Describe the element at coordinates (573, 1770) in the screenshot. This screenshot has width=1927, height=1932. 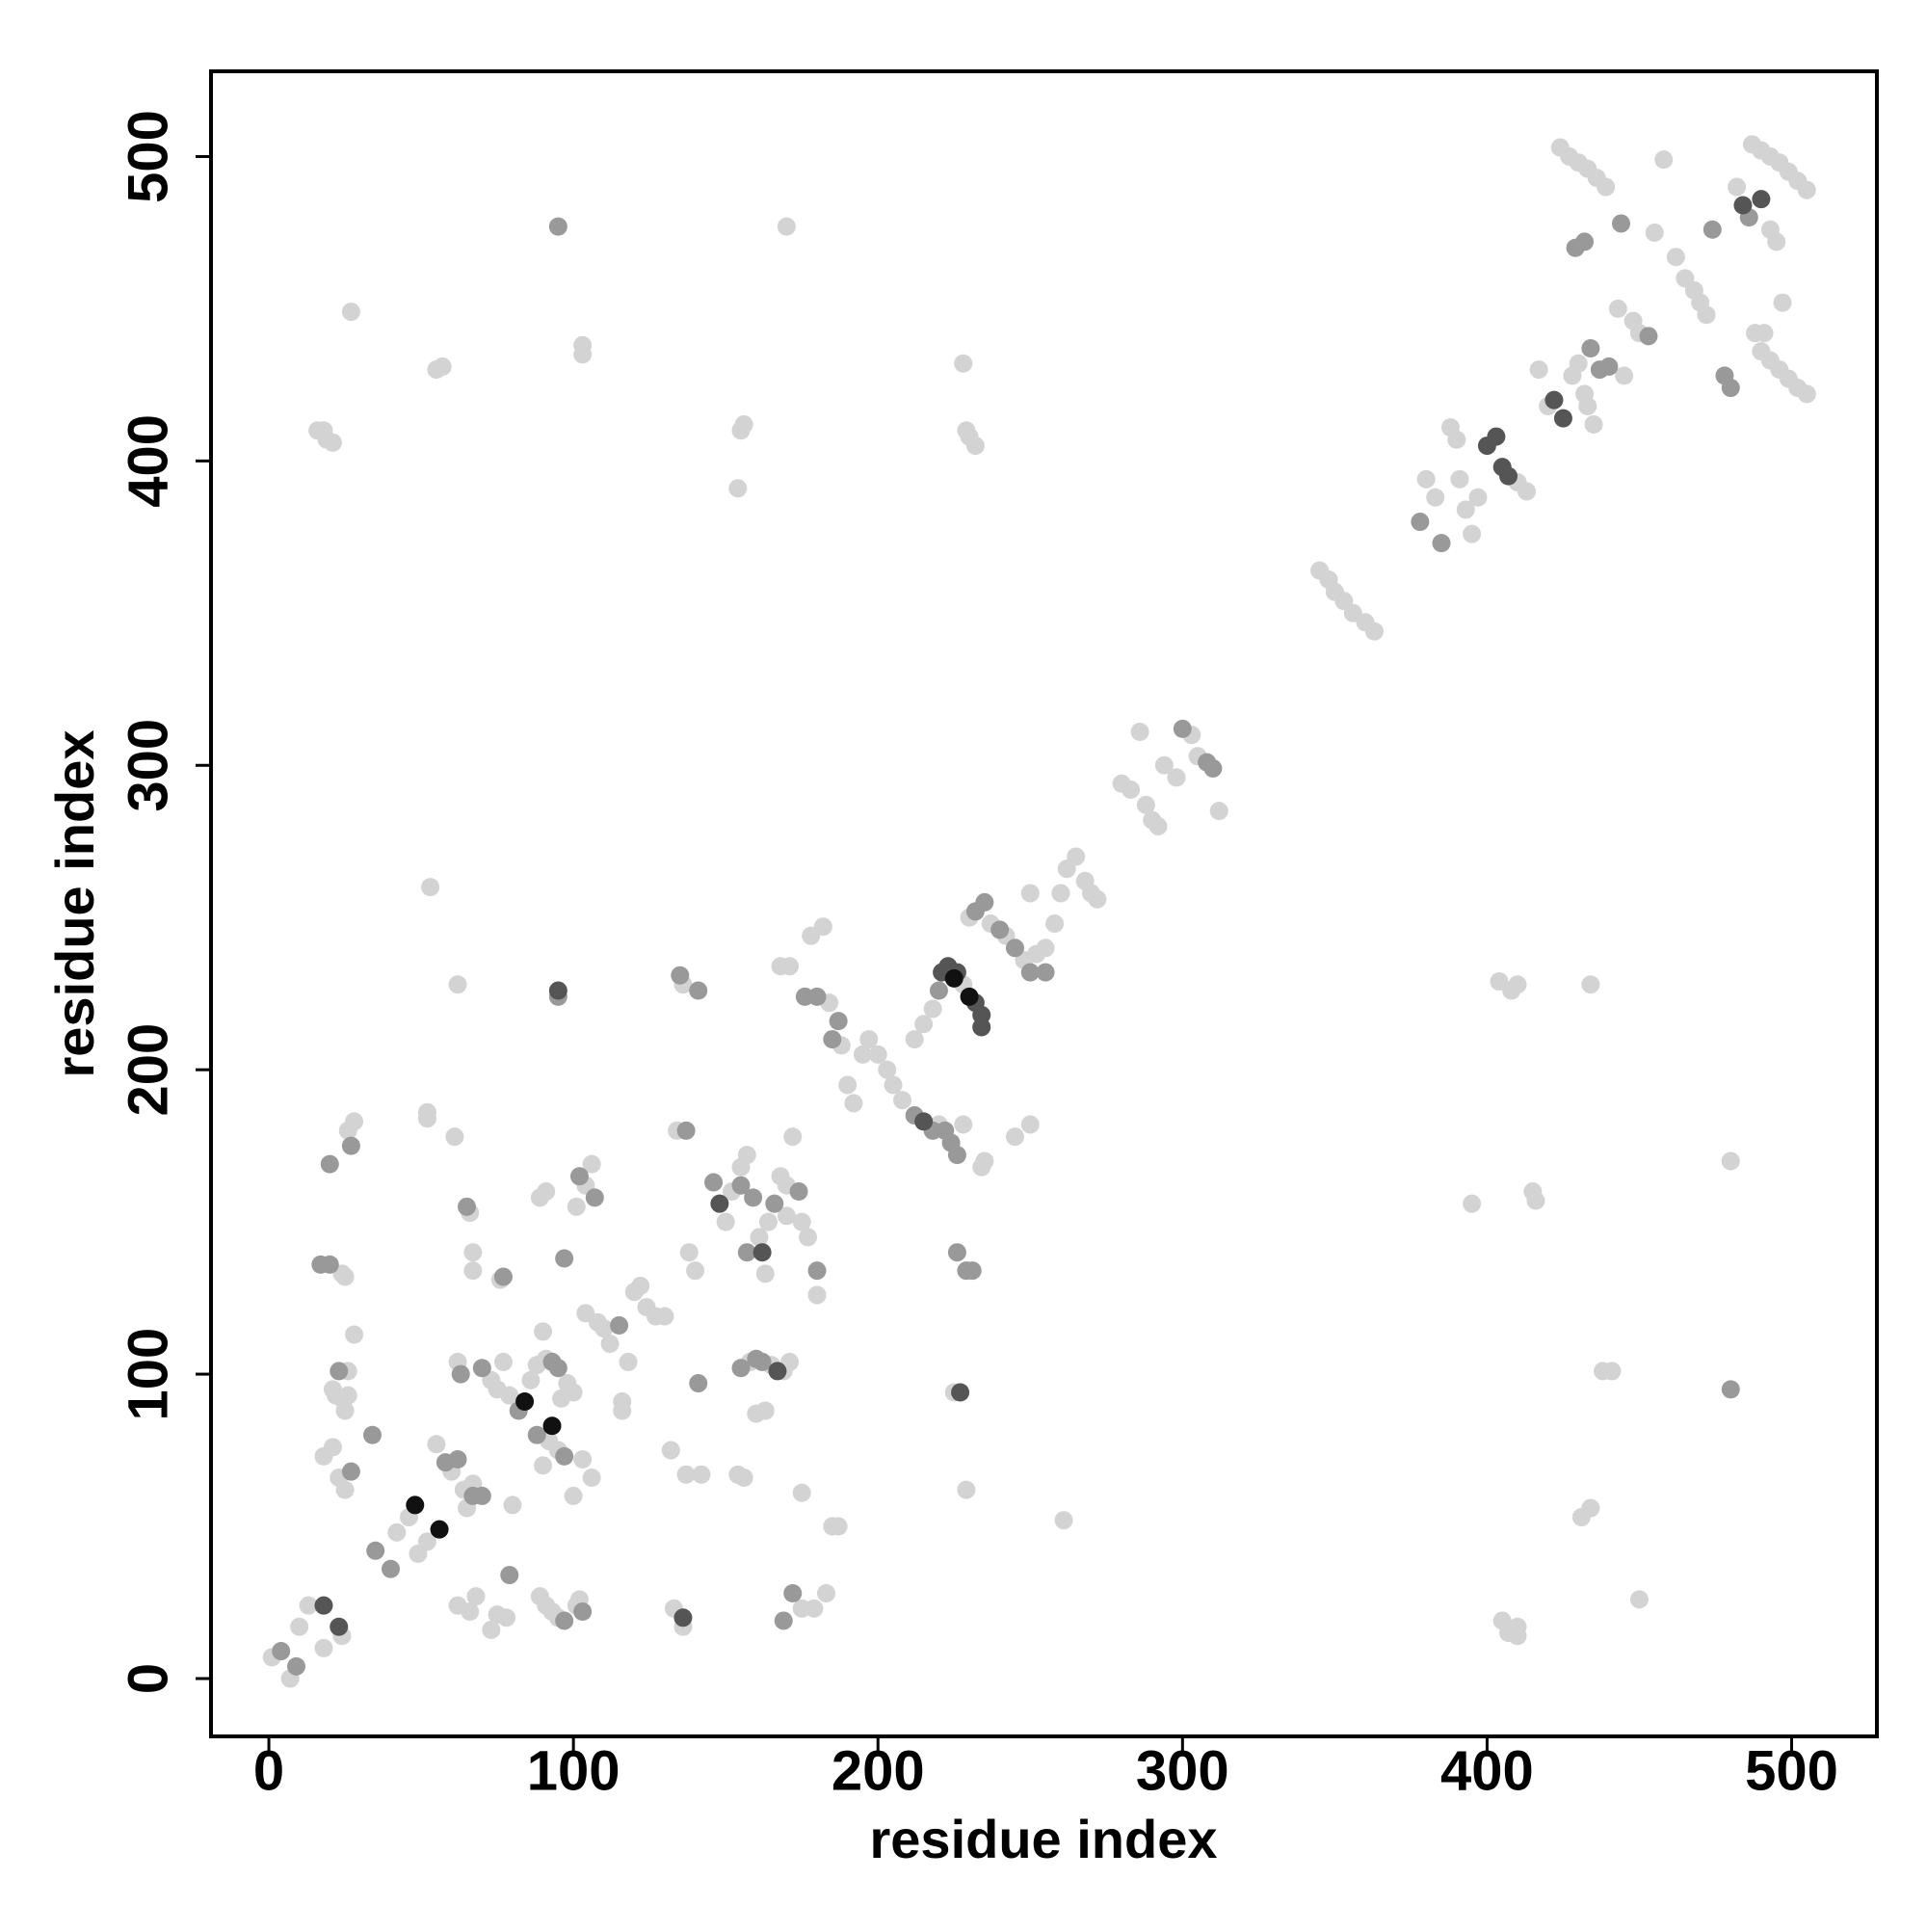
I see `x-tick-label: 100` at that location.